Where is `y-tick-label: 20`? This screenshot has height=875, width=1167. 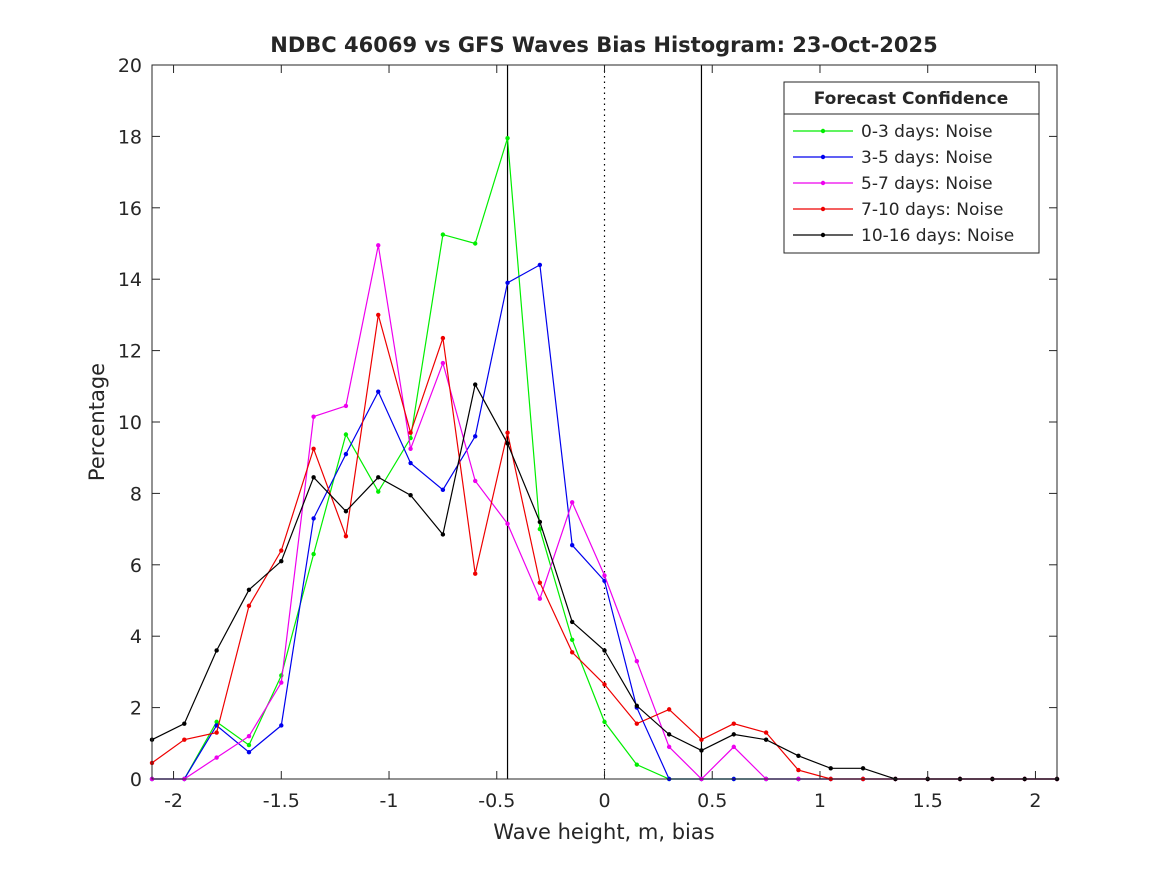
y-tick-label: 20 is located at coordinates (130, 66).